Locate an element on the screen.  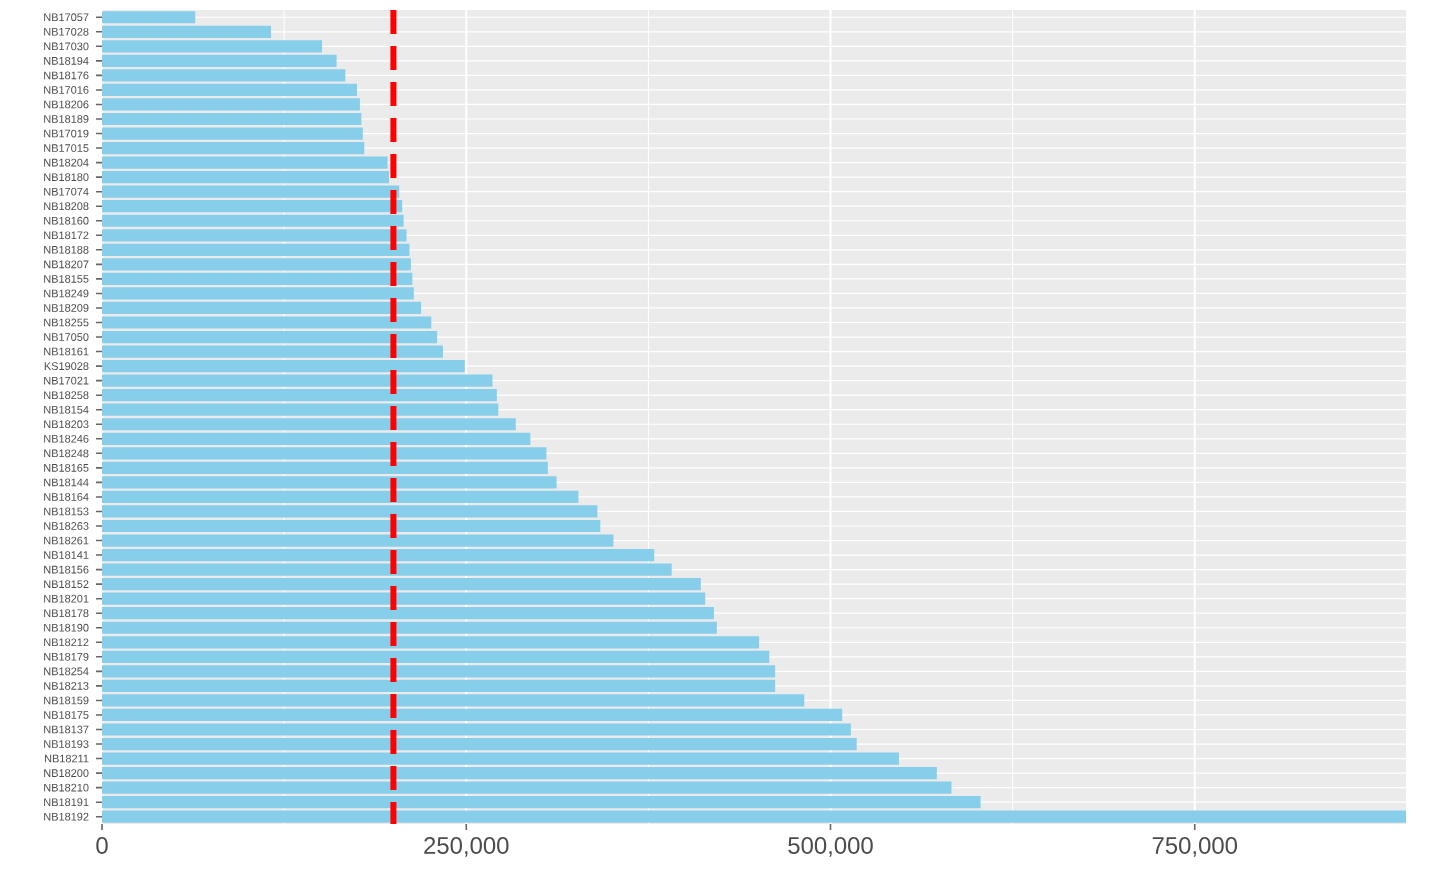
x-tick-label: 750,000 is located at coordinates (1195, 847).